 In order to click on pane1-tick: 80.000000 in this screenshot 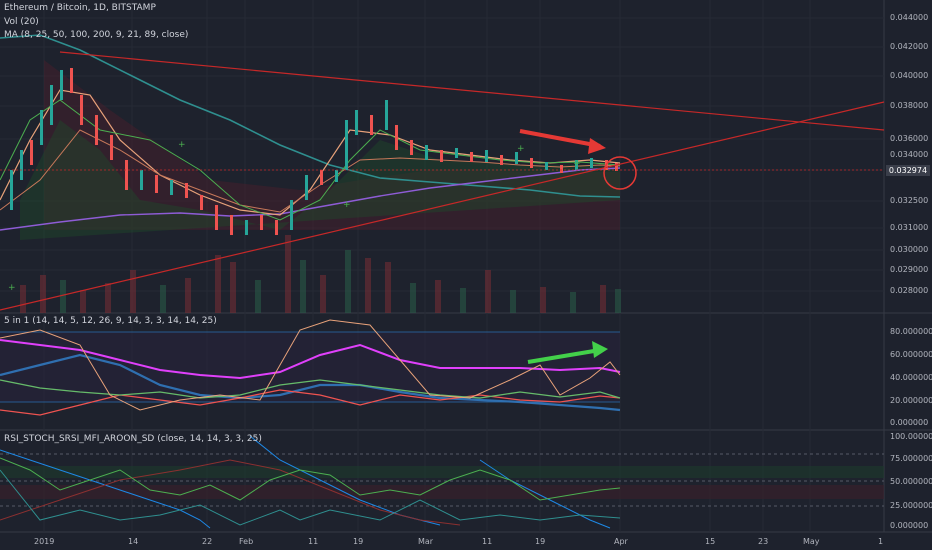, I will do `click(911, 331)`.